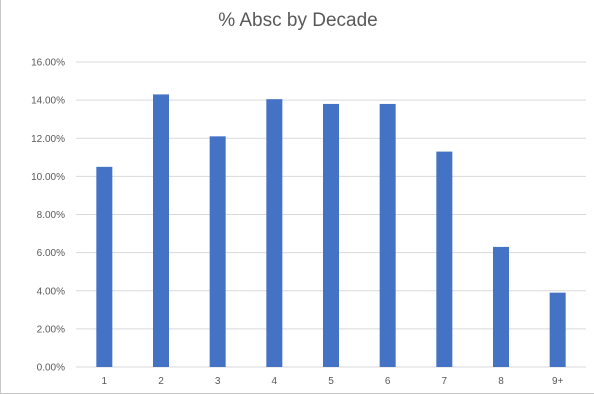 The width and height of the screenshot is (594, 394). What do you see at coordinates (161, 381) in the screenshot?
I see `x-tick-label: 2` at bounding box center [161, 381].